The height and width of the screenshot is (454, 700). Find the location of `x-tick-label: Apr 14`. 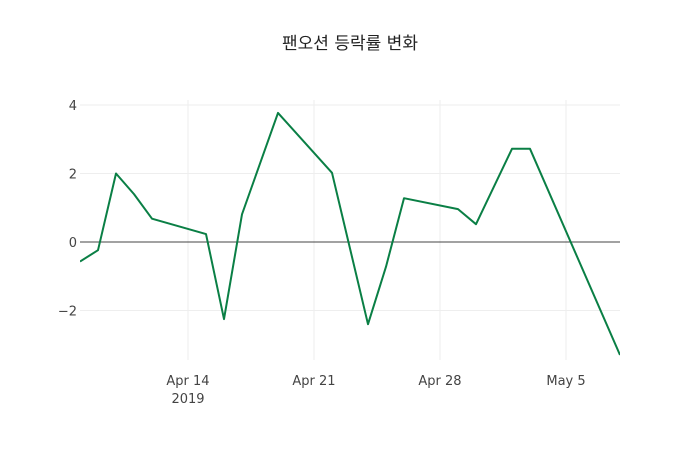

x-tick-label: Apr 14 is located at coordinates (187, 381).